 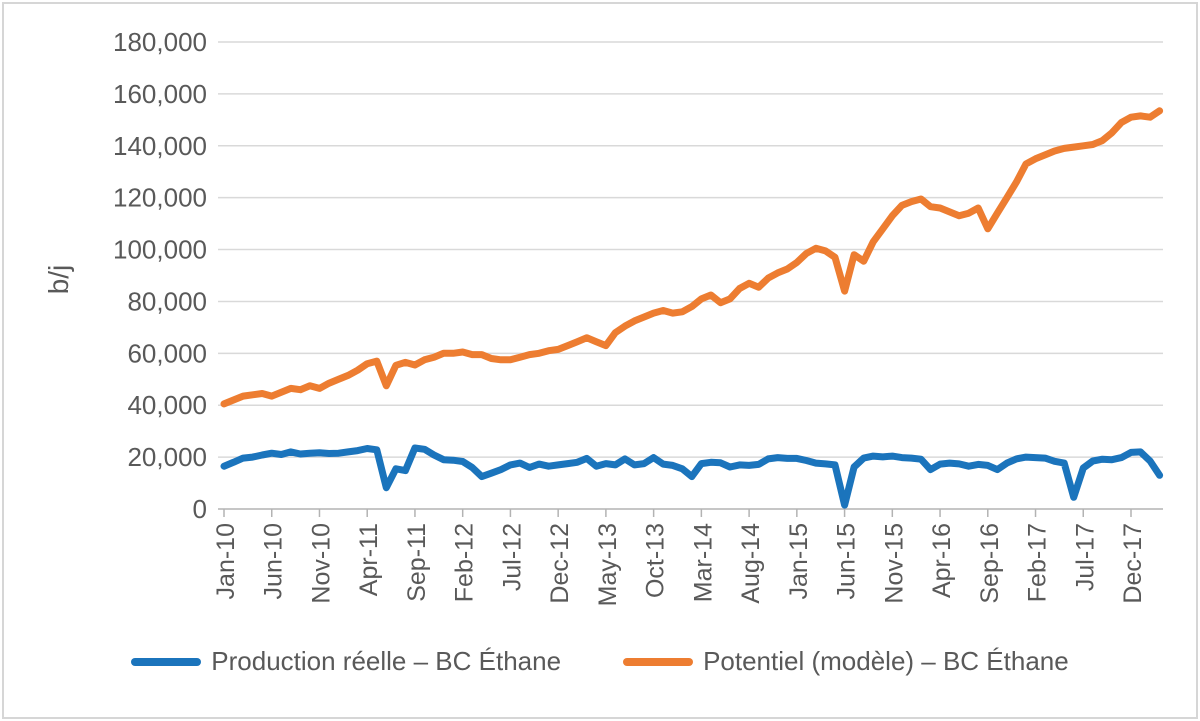 I want to click on x-tick-label: Sep-16, so click(x=990, y=563).